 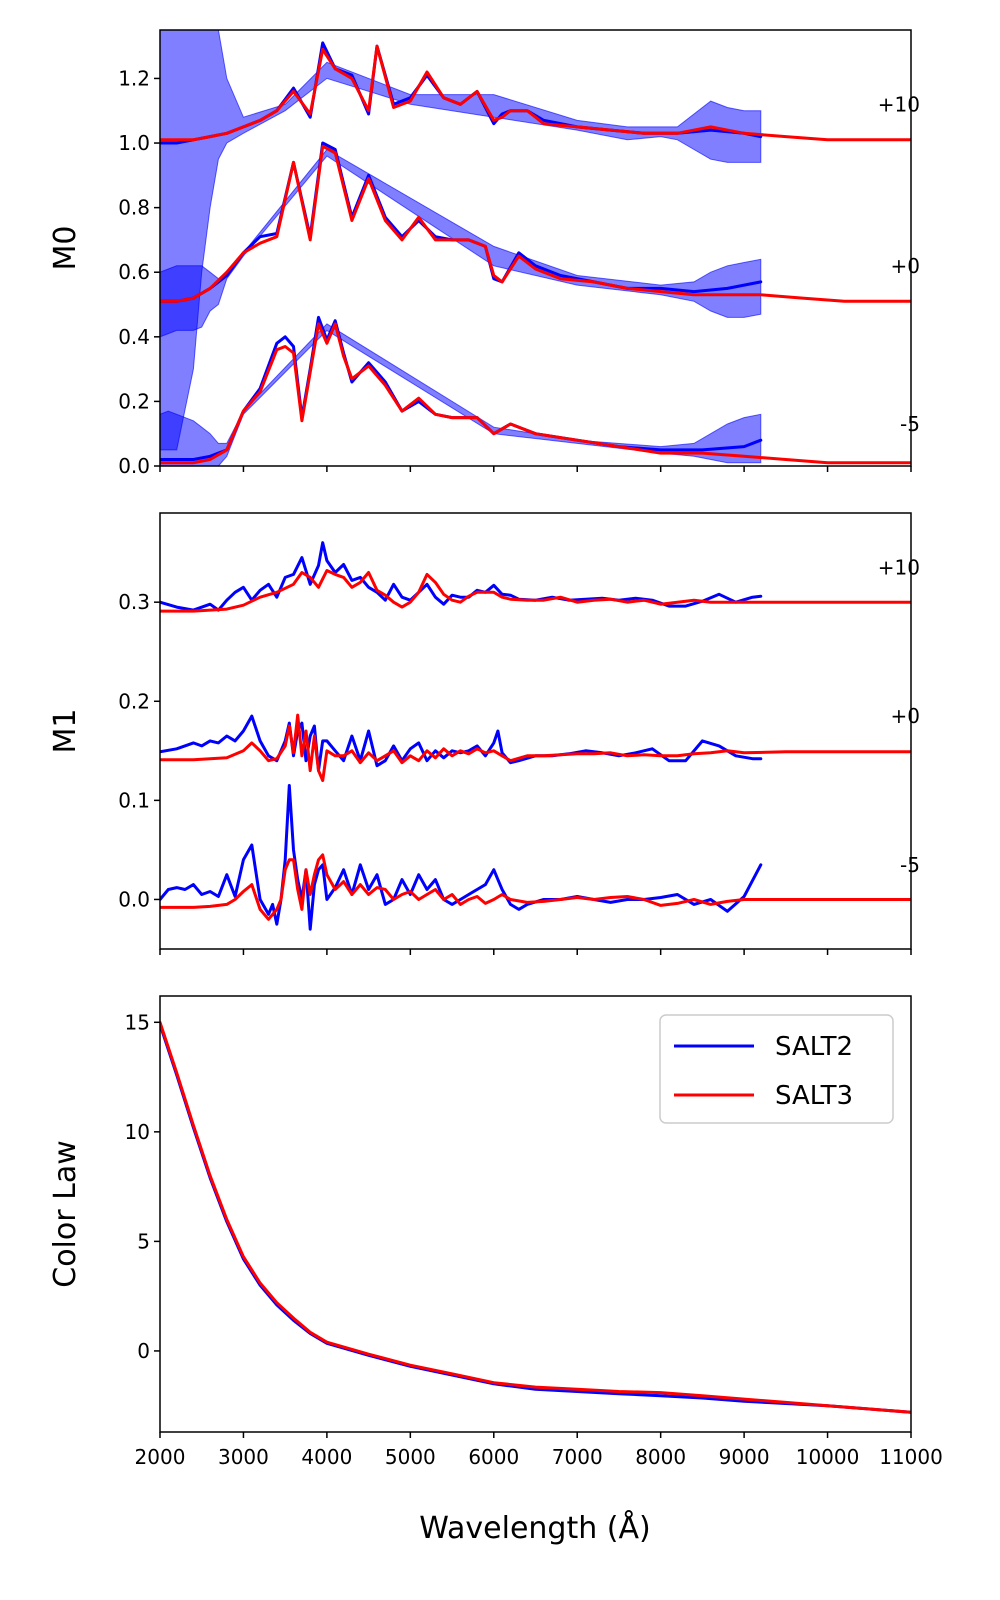 I want to click on m0-ytick-label: 0.6, so click(x=134, y=272).